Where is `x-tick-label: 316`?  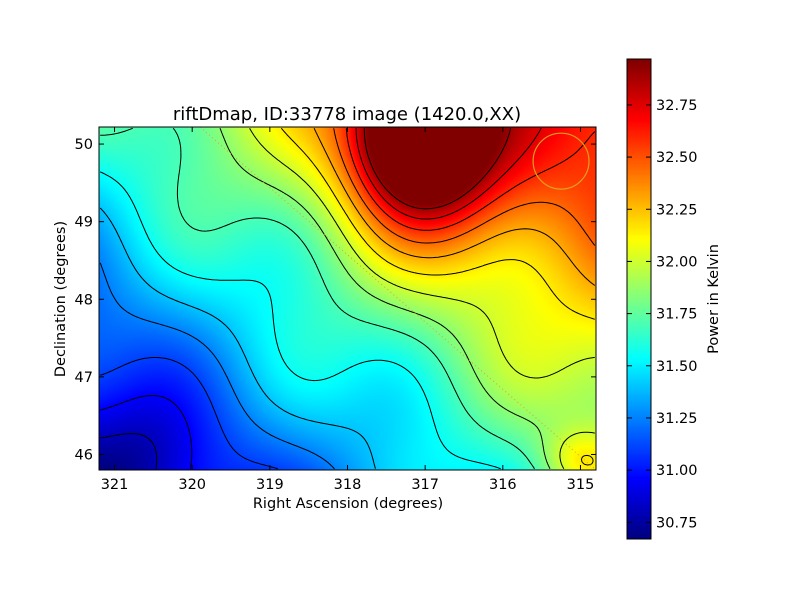
x-tick-label: 316 is located at coordinates (503, 485).